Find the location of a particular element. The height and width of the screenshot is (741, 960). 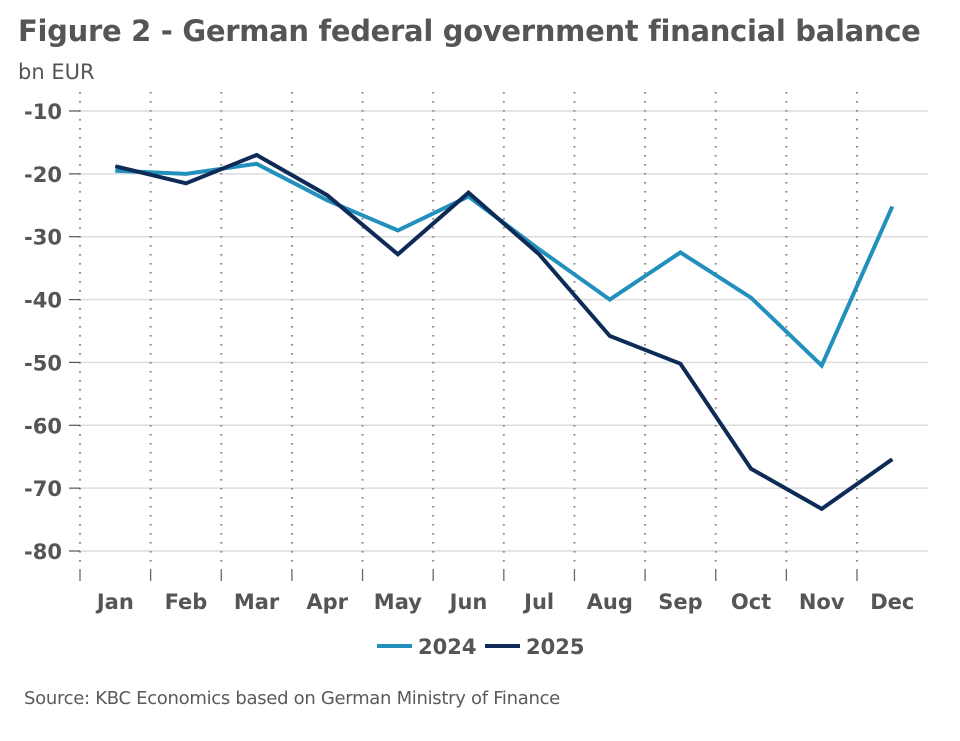

legend-label-2024: 2024 is located at coordinates (447, 647).